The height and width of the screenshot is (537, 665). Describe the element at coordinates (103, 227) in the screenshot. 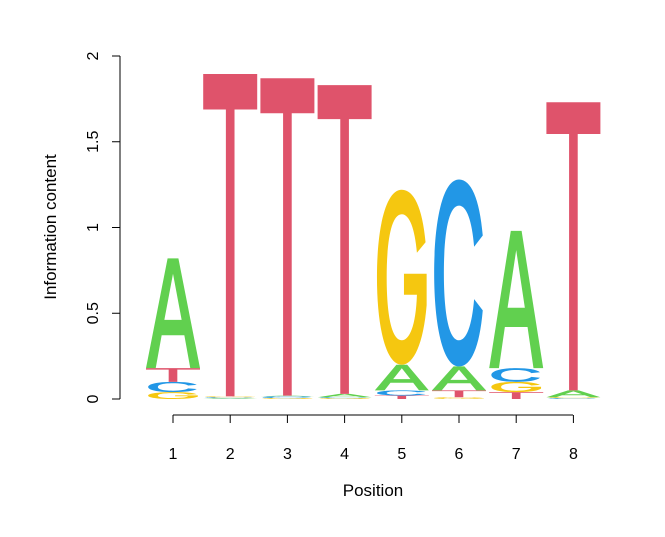

I see `y-axis: 0 0.5 1 1.5 2` at that location.